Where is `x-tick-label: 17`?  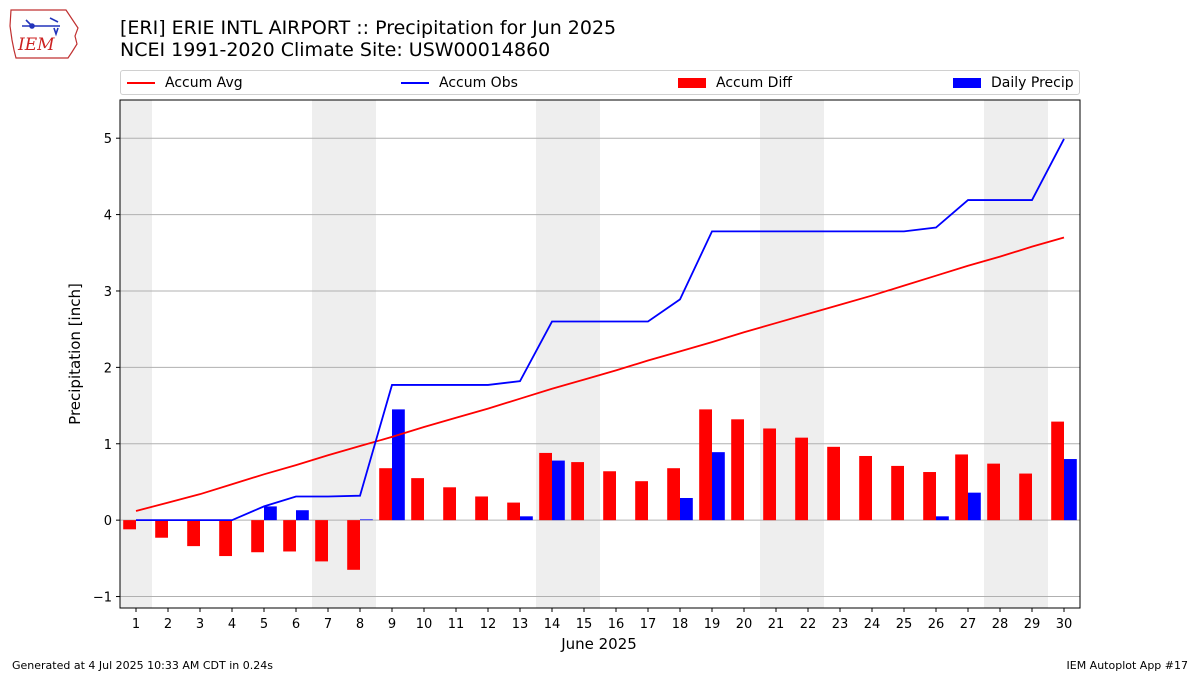 x-tick-label: 17 is located at coordinates (648, 624).